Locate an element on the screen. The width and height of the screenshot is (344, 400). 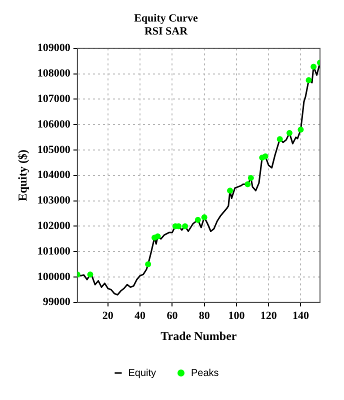
legend-label: Equity is located at coordinates (142, 373).